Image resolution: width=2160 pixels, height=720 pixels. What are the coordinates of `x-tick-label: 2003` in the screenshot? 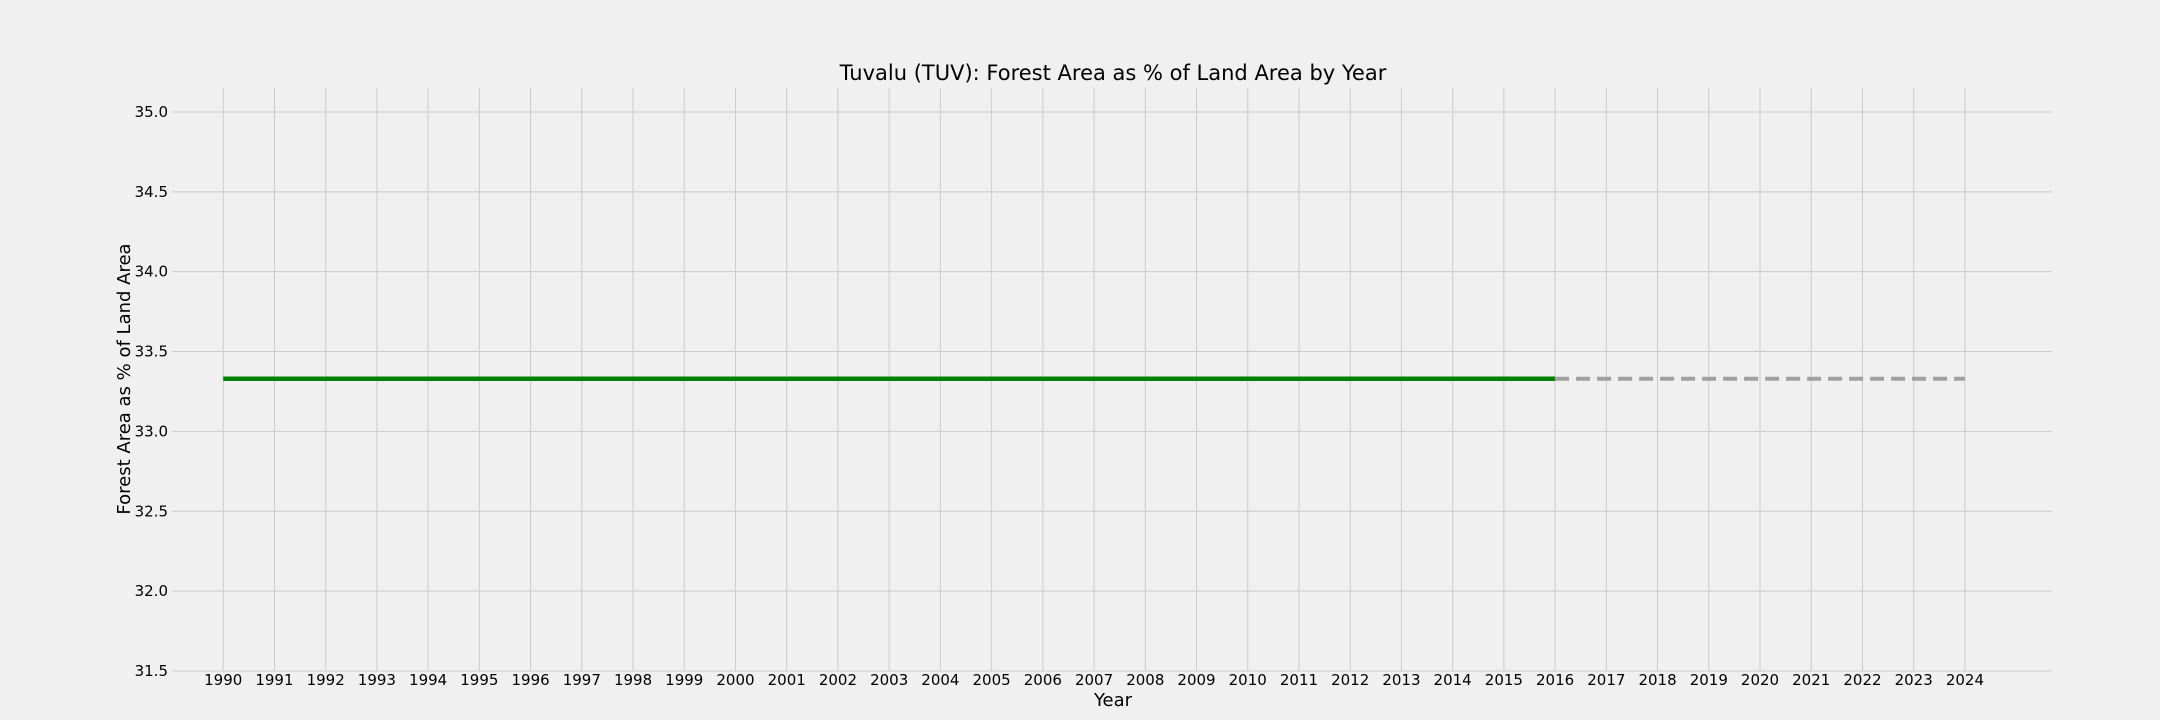 It's located at (889, 680).